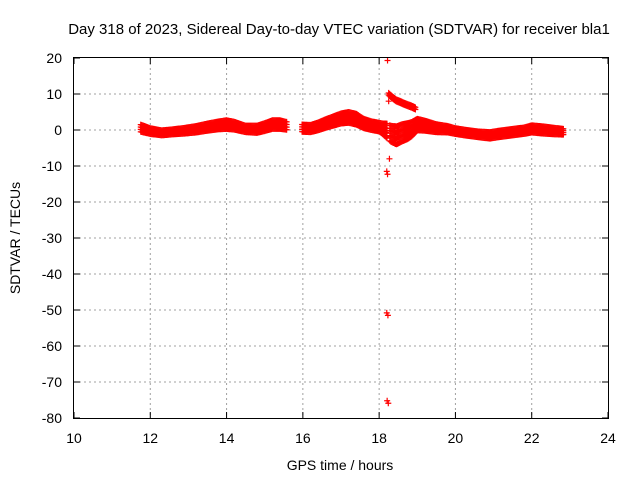  Describe the element at coordinates (54, 58) in the screenshot. I see `y-tick-label: 20` at that location.